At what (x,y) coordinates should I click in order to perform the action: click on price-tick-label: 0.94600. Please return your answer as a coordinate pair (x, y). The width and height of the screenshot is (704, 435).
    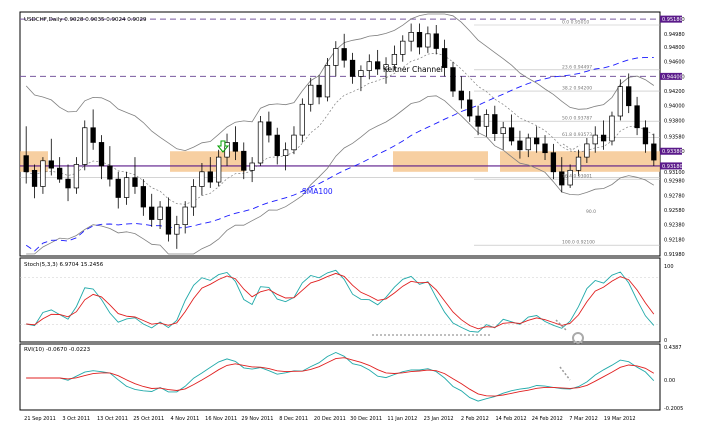
    Looking at the image, I should click on (674, 63).